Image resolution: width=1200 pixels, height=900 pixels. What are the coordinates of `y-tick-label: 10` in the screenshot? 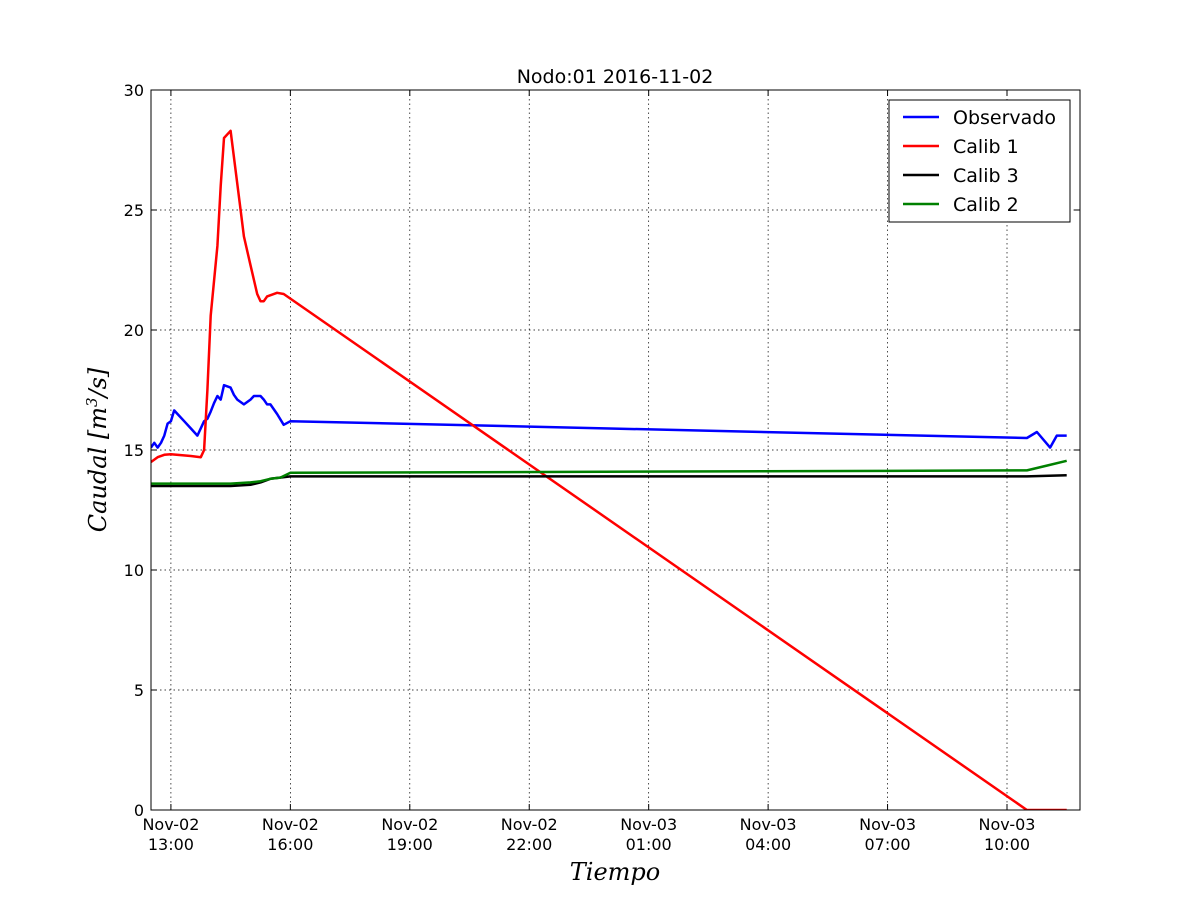 It's located at (134, 570).